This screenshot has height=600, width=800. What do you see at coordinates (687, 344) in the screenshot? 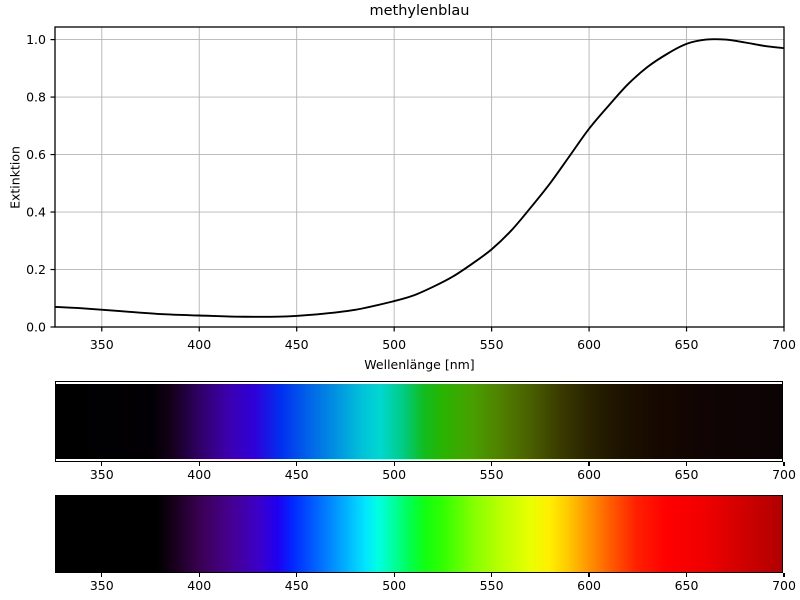
I see `x-tick-label: 650` at bounding box center [687, 344].